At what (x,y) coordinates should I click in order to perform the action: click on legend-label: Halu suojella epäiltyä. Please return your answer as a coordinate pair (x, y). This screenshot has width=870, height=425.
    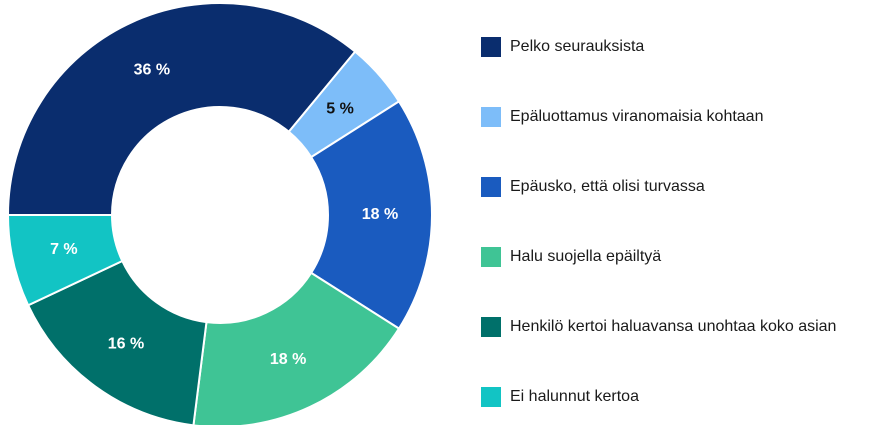
    Looking at the image, I should click on (585, 256).